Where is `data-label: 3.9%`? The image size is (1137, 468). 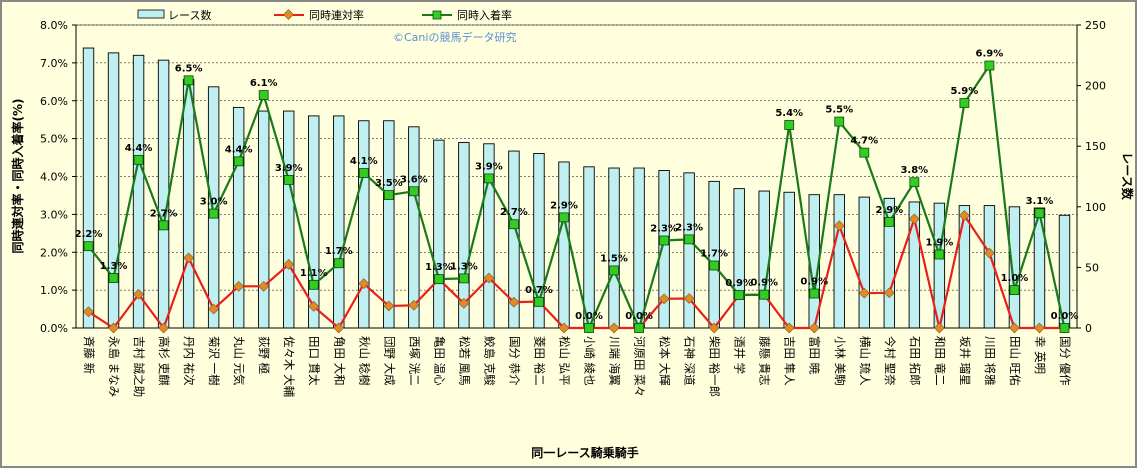 data-label: 3.9% is located at coordinates (289, 168).